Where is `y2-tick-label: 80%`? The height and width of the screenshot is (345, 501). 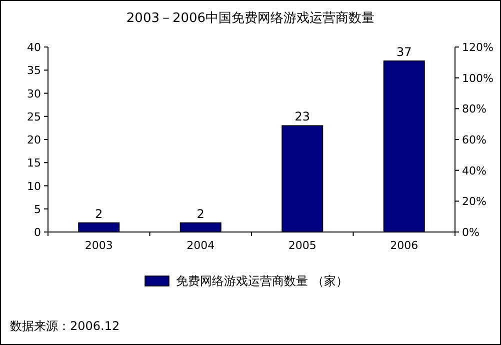
y2-tick-label: 80% is located at coordinates (474, 109).